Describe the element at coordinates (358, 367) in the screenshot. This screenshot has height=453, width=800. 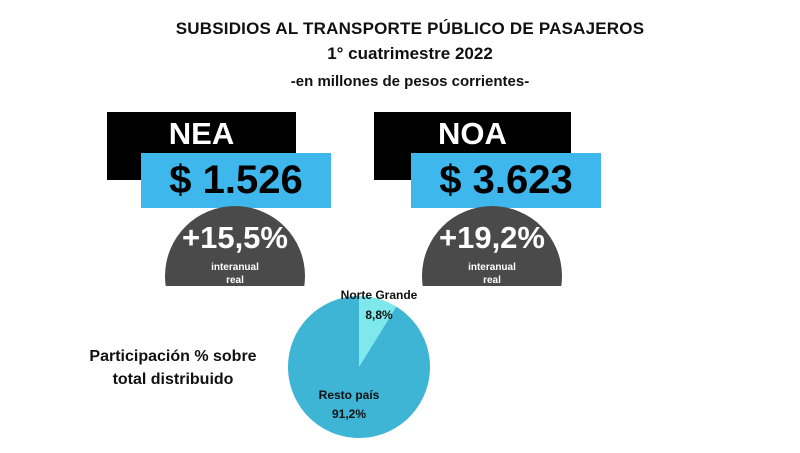
I see `pie-slice-resto-pais` at that location.